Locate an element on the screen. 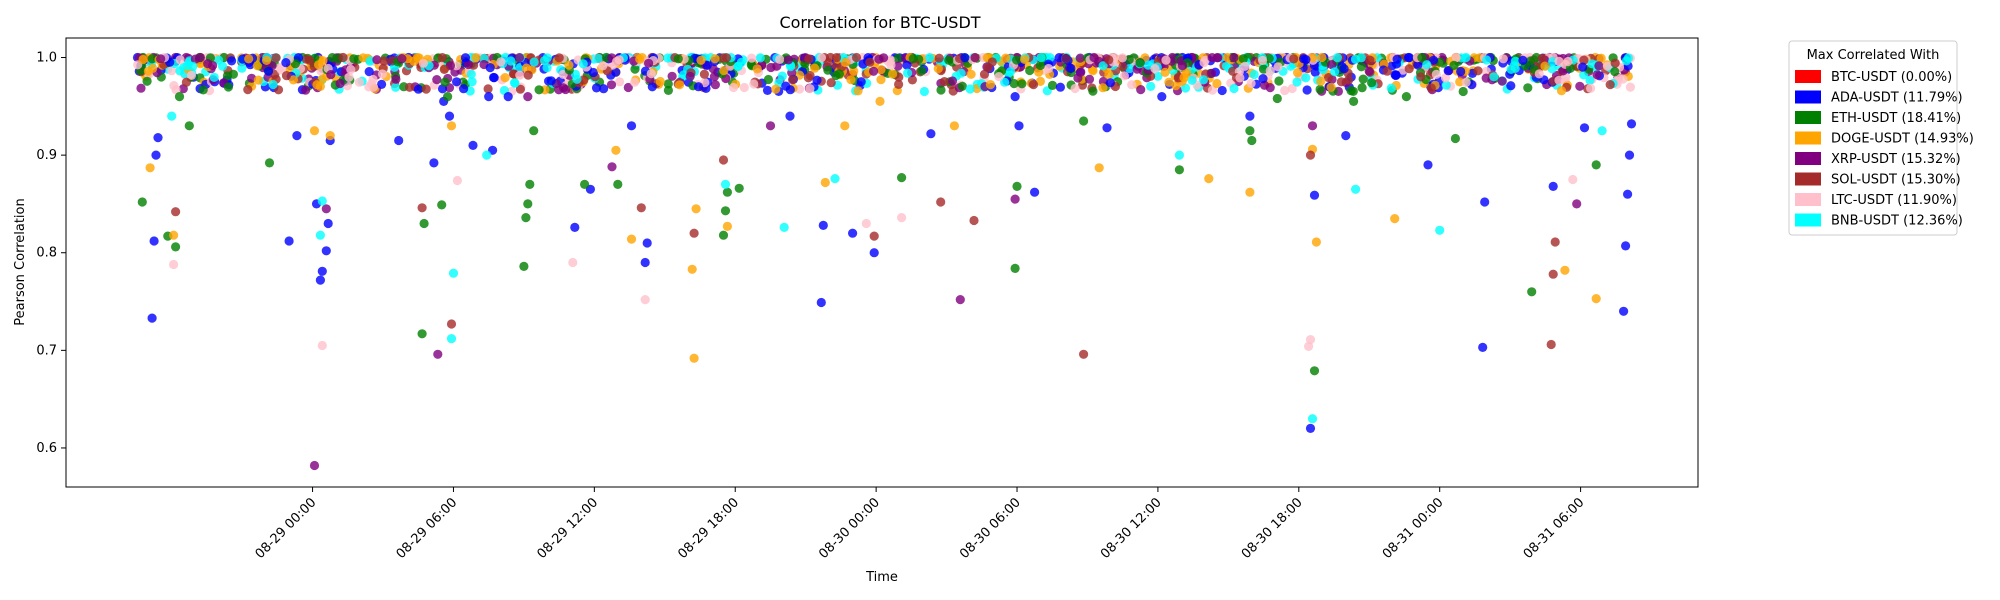 The width and height of the screenshot is (2000, 600). x-tick-label: 08-29 00:00 is located at coordinates (286, 528).